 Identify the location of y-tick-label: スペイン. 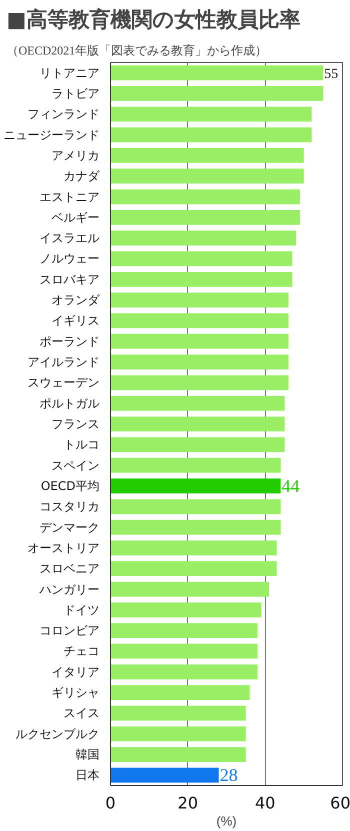
(76, 465).